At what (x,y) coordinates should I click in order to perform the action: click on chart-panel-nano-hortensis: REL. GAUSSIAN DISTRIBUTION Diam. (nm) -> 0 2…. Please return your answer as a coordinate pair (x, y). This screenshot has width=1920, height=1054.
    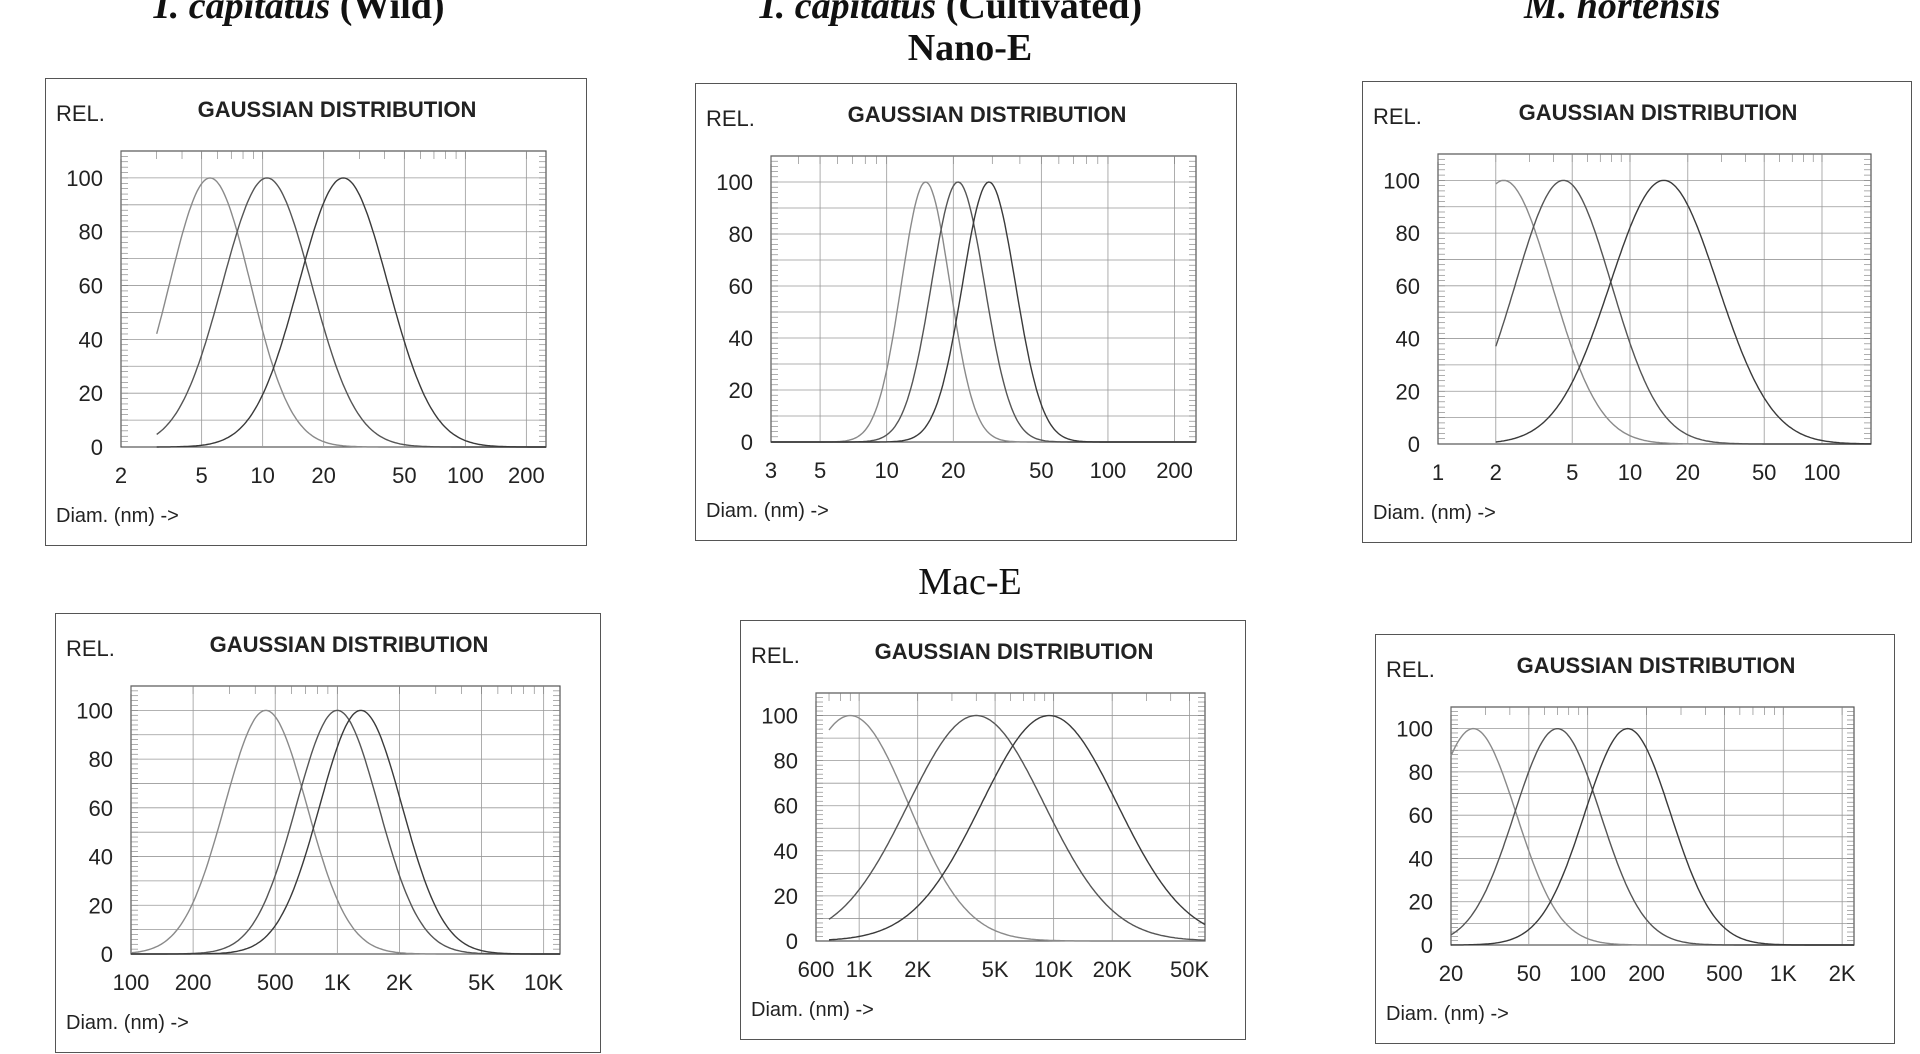
    Looking at the image, I should click on (1637, 312).